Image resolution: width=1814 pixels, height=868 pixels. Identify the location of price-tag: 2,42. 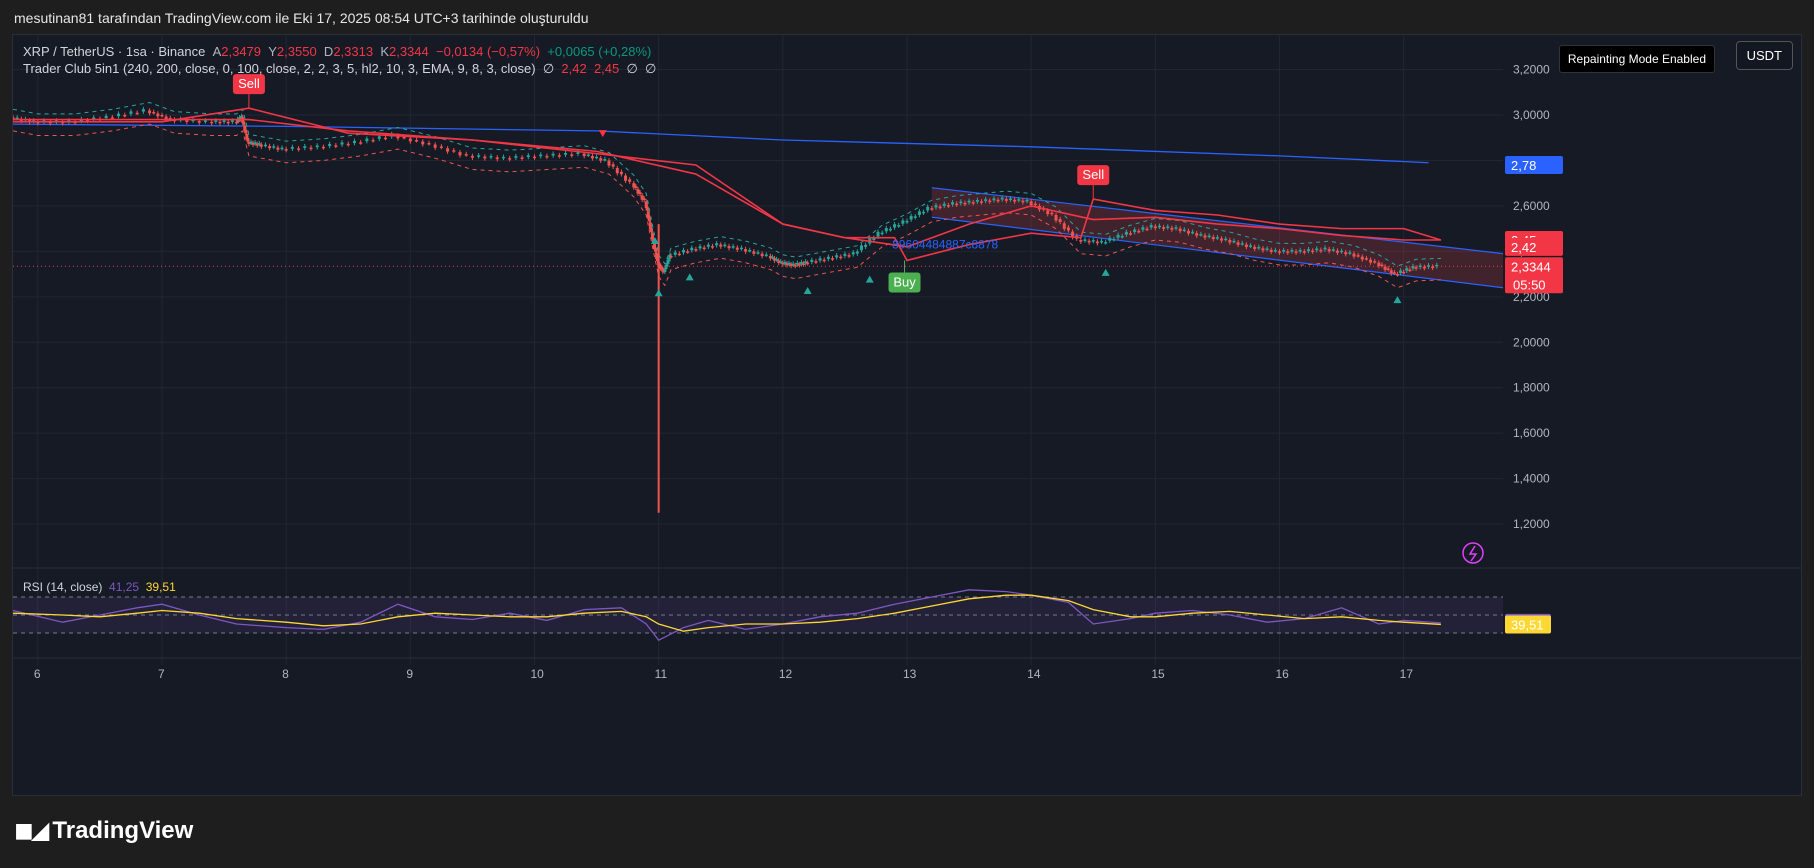
(1534, 246).